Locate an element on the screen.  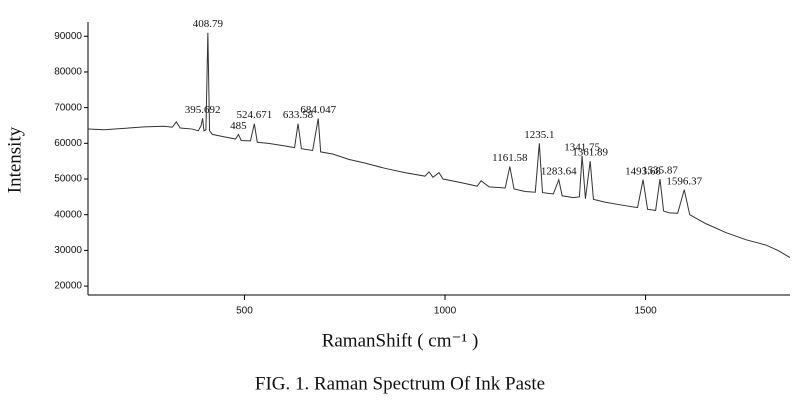
peak-label: 633.58 is located at coordinates (298, 115).